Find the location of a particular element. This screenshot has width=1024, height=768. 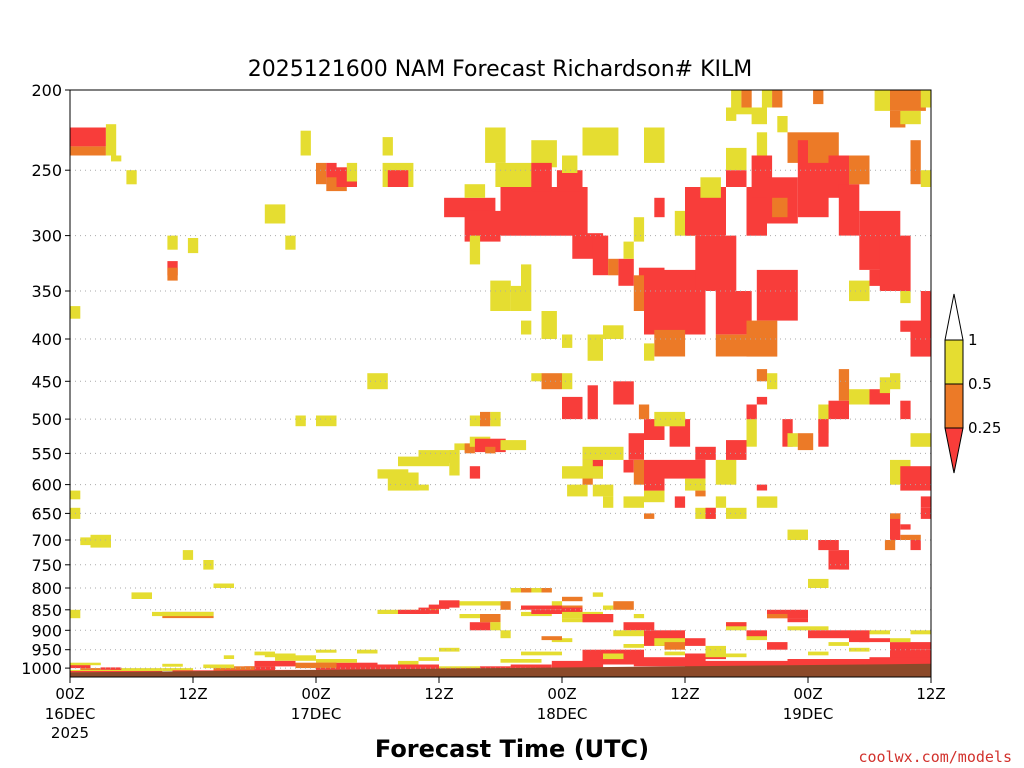

colorbar-top-triangle is located at coordinates (954, 317).